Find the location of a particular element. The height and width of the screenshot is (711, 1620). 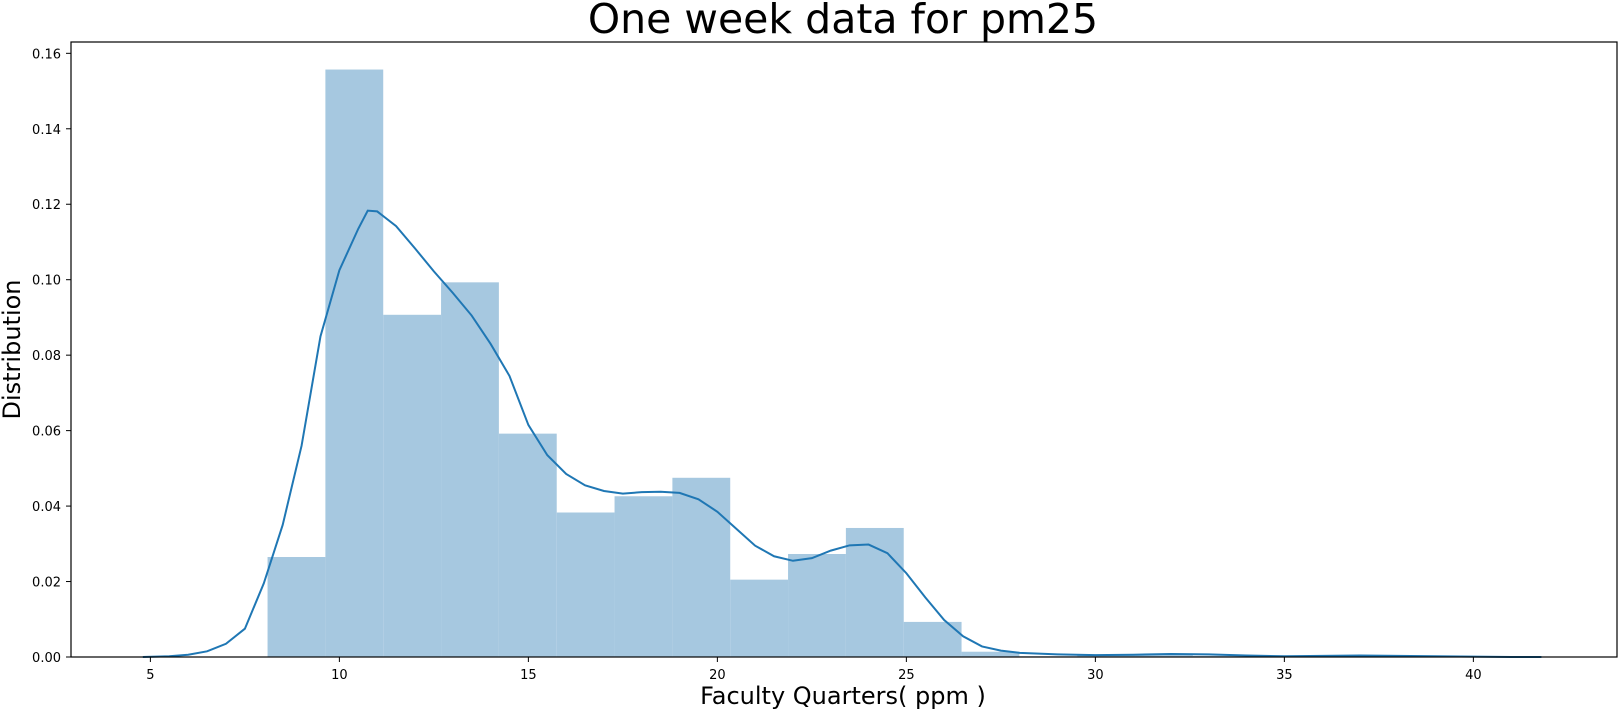

x-tick-label: 15 is located at coordinates (528, 675).